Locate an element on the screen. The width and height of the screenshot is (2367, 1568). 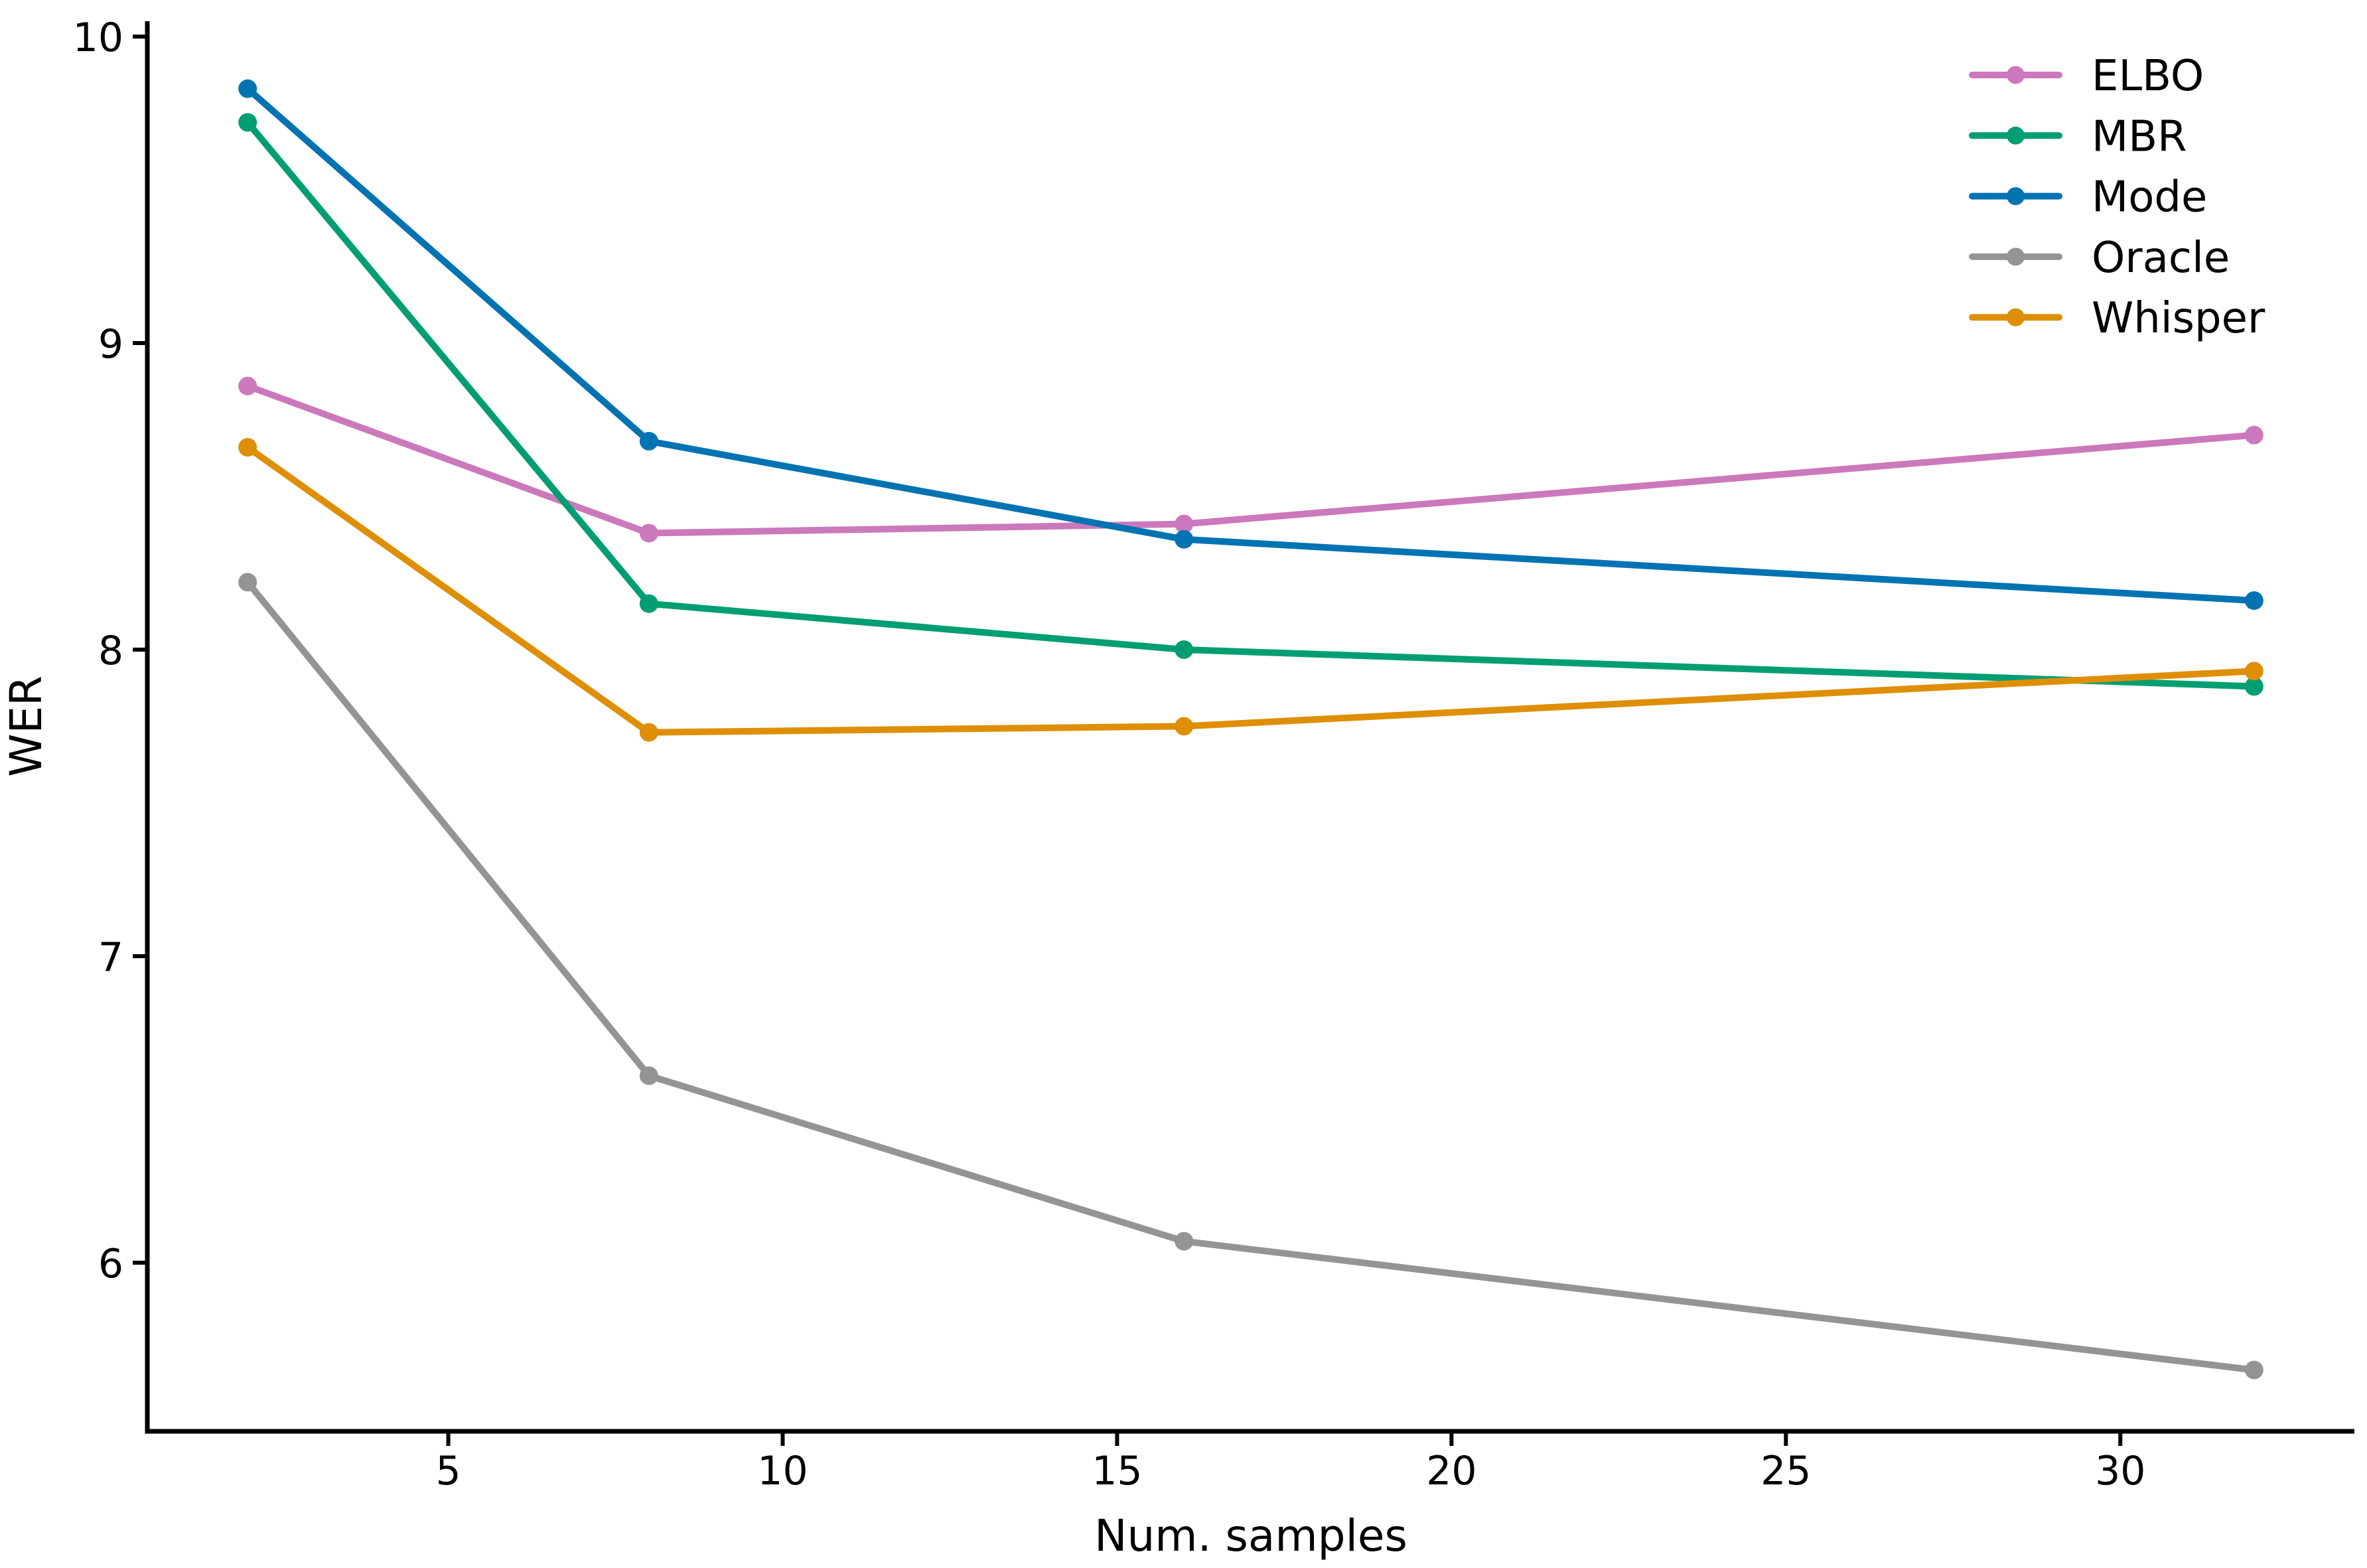
legend-label-mode: Mode is located at coordinates (2150, 197).